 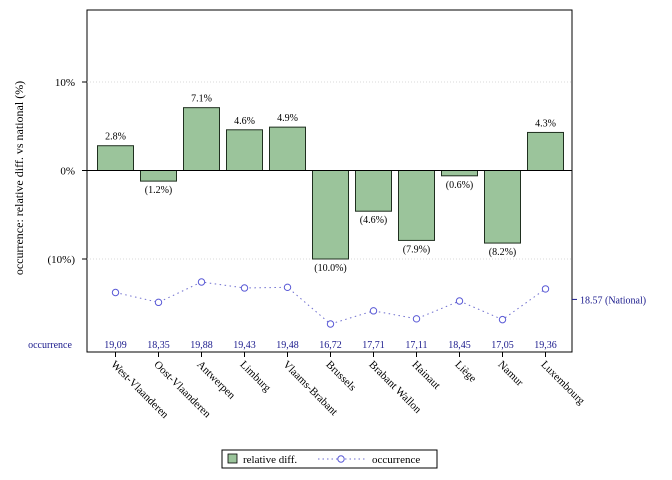 I want to click on occurrence-value-label: 19,43, so click(x=244, y=345).